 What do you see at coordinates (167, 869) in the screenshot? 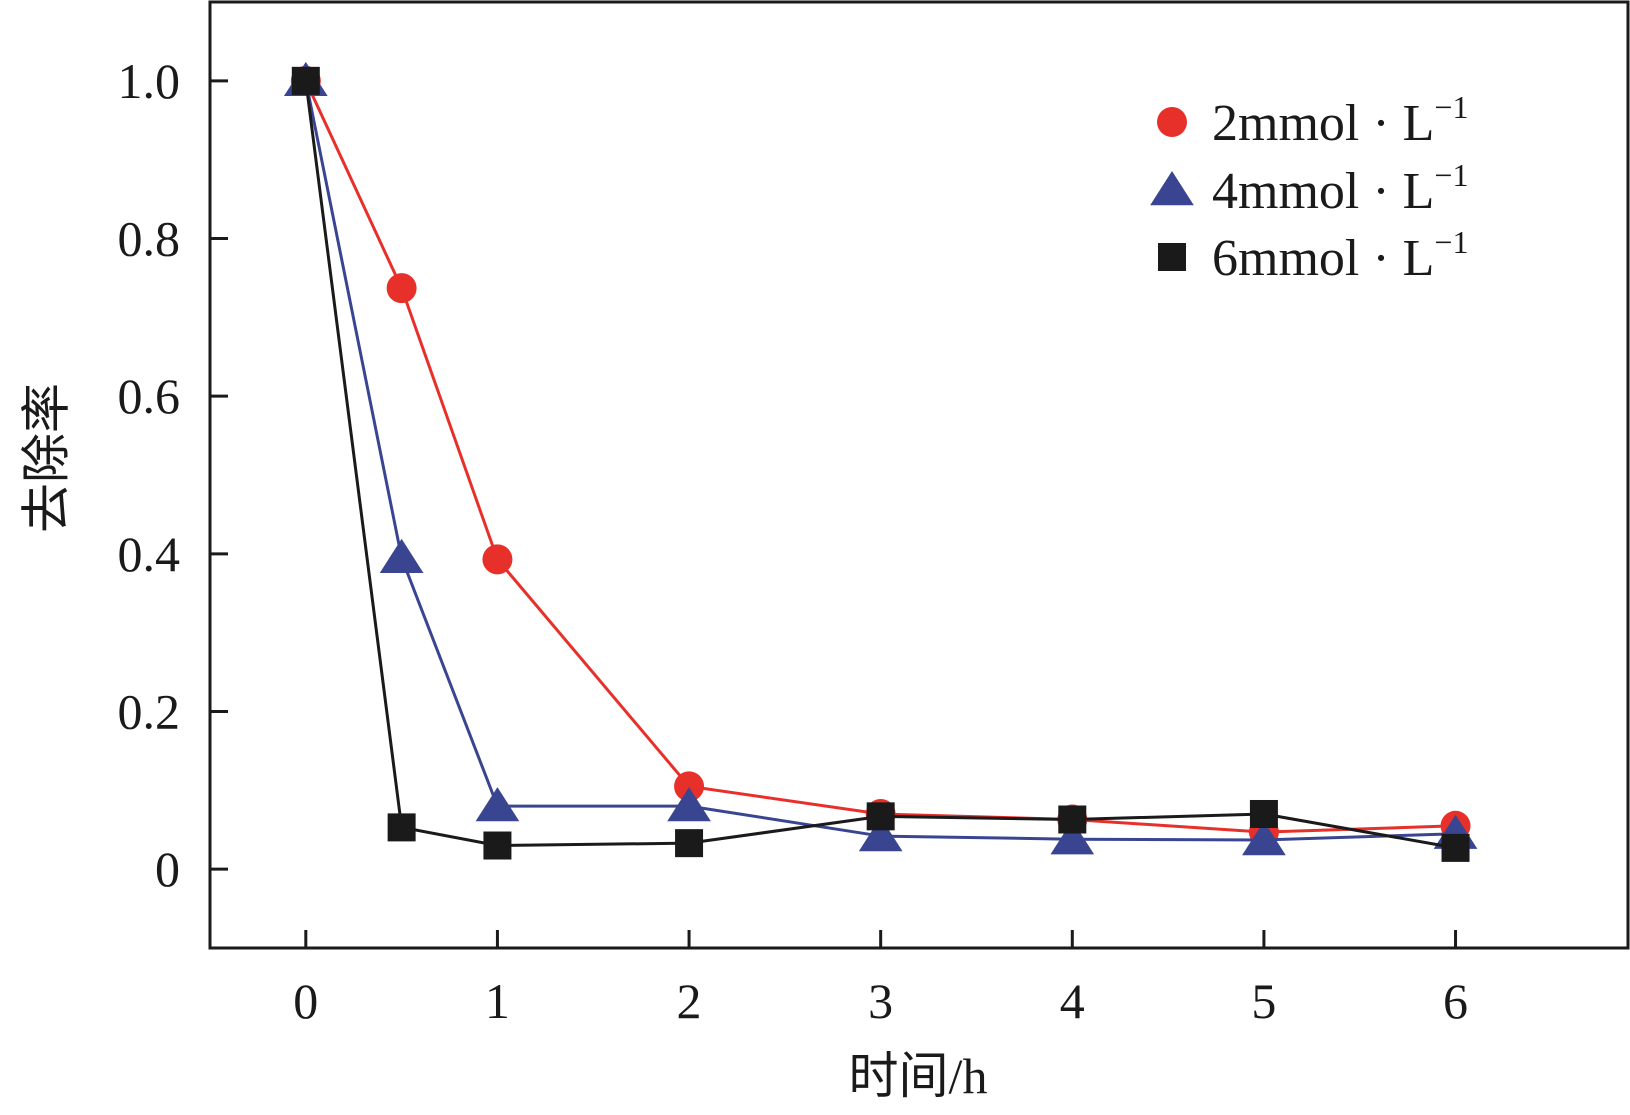
I see `y-tick-label: 0` at bounding box center [167, 869].